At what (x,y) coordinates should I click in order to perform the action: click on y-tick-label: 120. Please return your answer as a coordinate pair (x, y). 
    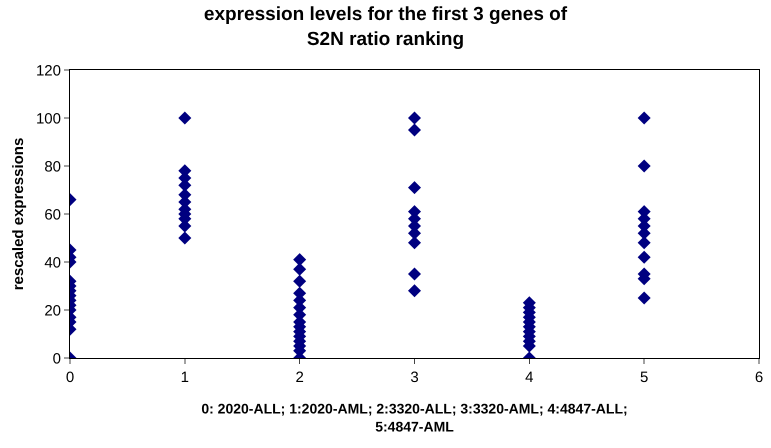
    Looking at the image, I should click on (48, 71).